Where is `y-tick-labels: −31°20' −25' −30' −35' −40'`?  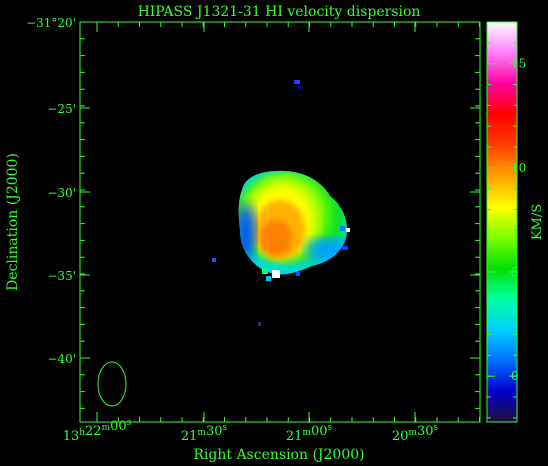
y-tick-labels: −31°20' −25' −30' −35' −40' is located at coordinates (51, 191).